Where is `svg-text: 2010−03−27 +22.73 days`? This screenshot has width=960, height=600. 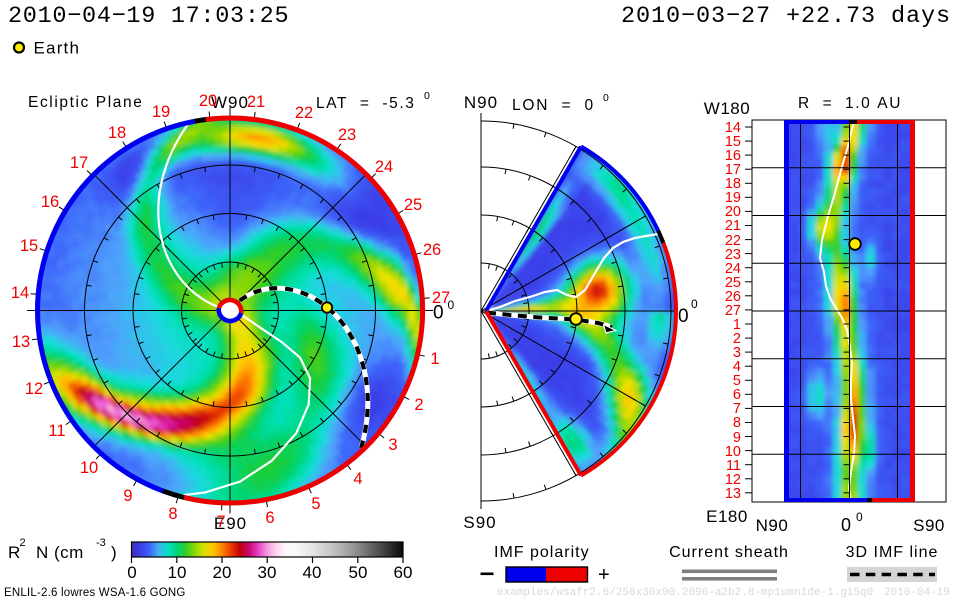 svg-text: 2010−03−27 +22.73 days is located at coordinates (786, 16).